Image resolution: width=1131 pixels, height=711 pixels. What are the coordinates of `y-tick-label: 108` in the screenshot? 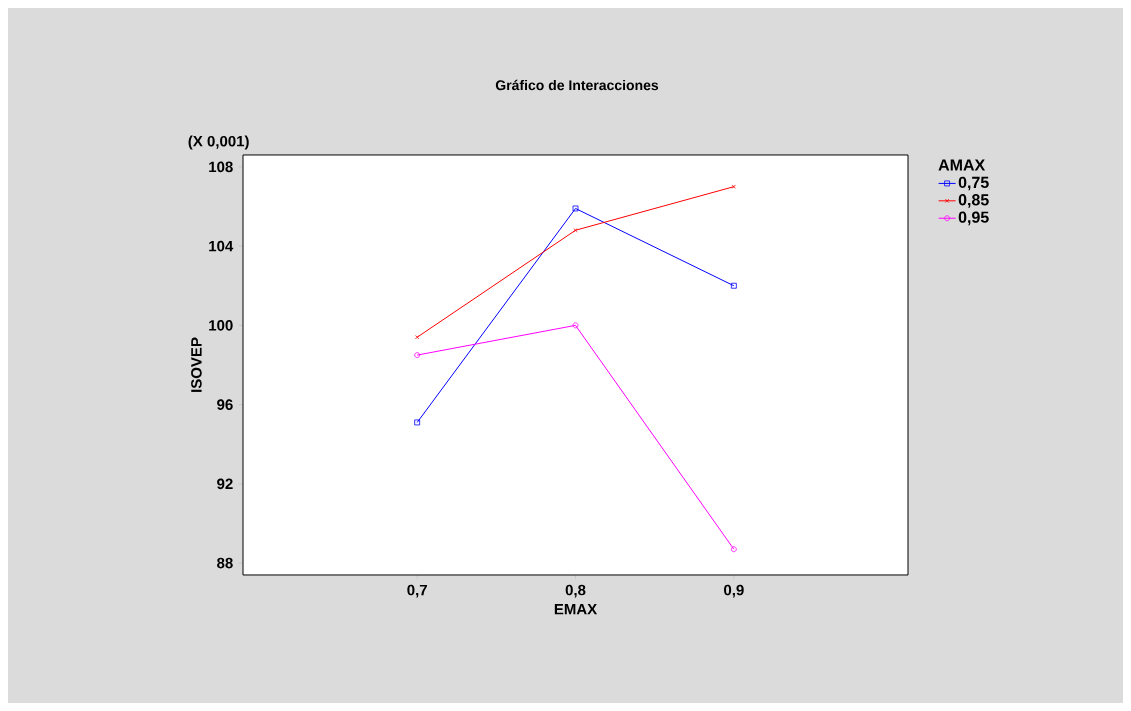 It's located at (221, 167).